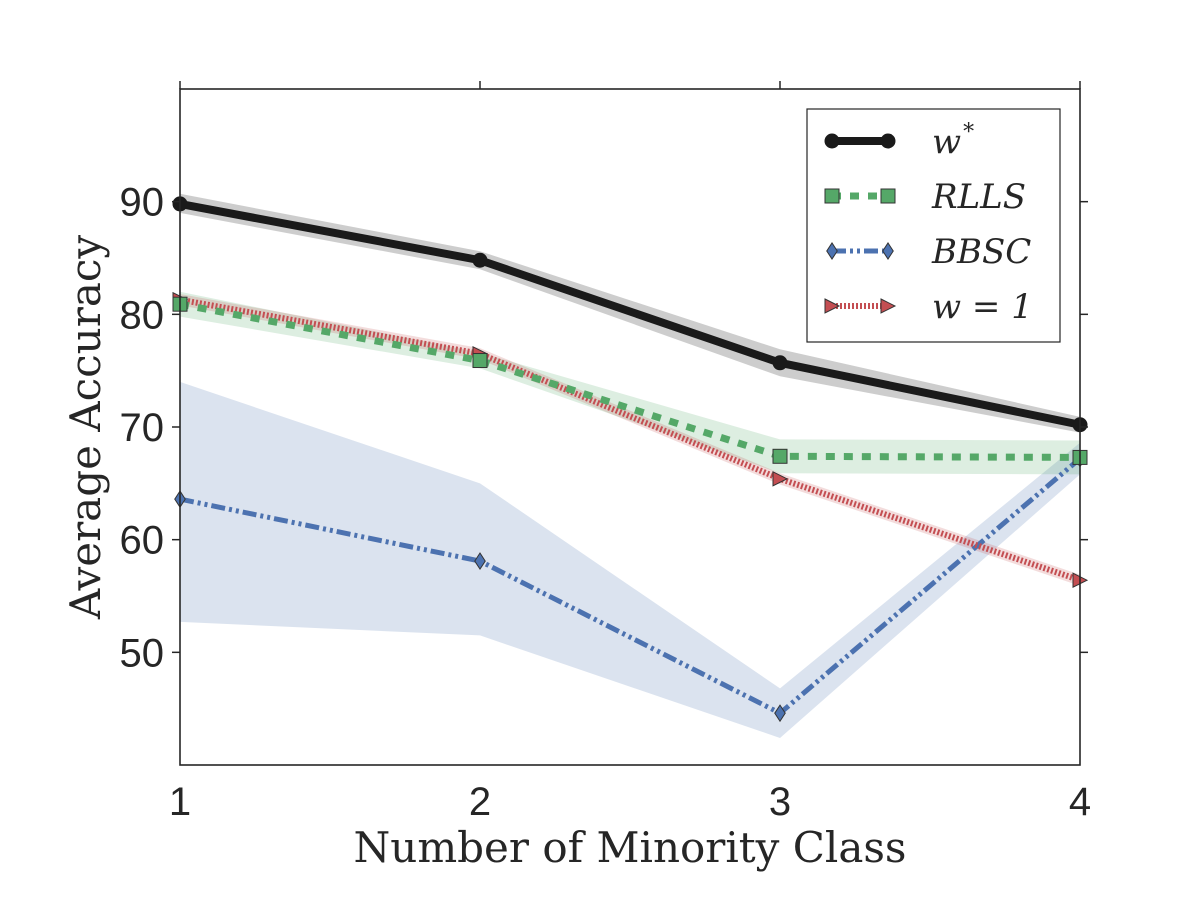 The height and width of the screenshot is (900, 1200). Describe the element at coordinates (981, 252) in the screenshot. I see `legend-label-bbsc: BBSC` at that location.